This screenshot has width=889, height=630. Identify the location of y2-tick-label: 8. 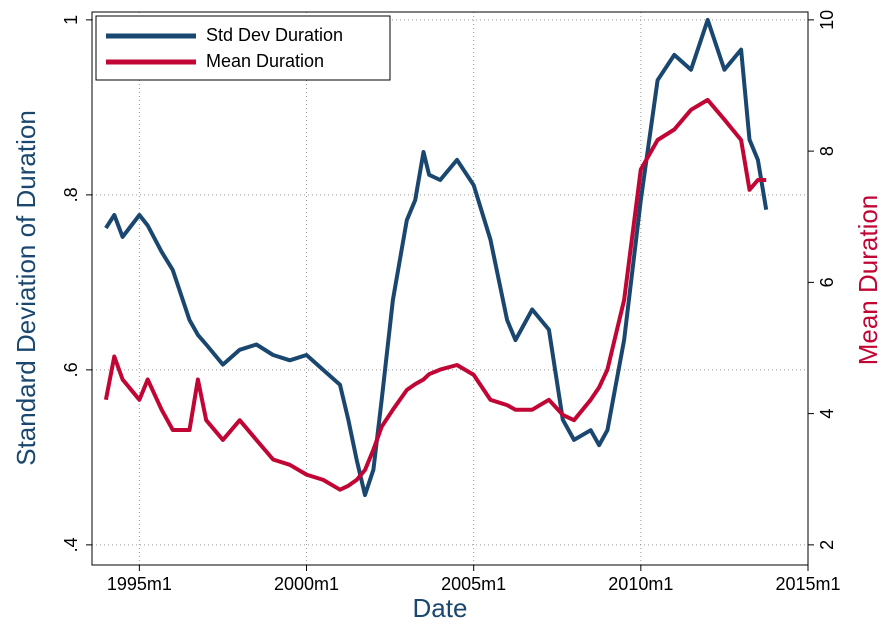
(827, 151).